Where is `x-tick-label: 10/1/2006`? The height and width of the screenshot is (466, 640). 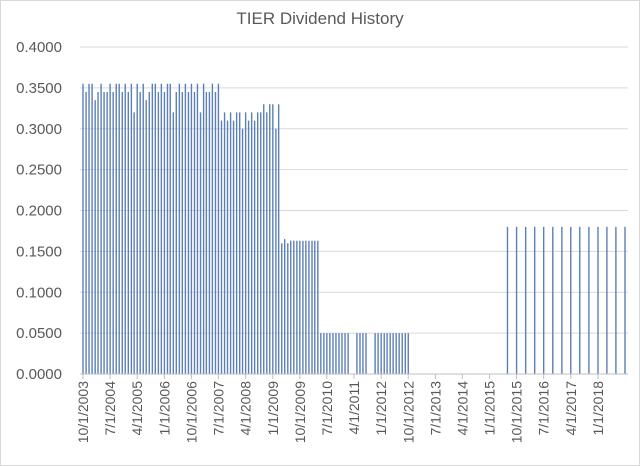 x-tick-label: 10/1/2006 is located at coordinates (191, 412).